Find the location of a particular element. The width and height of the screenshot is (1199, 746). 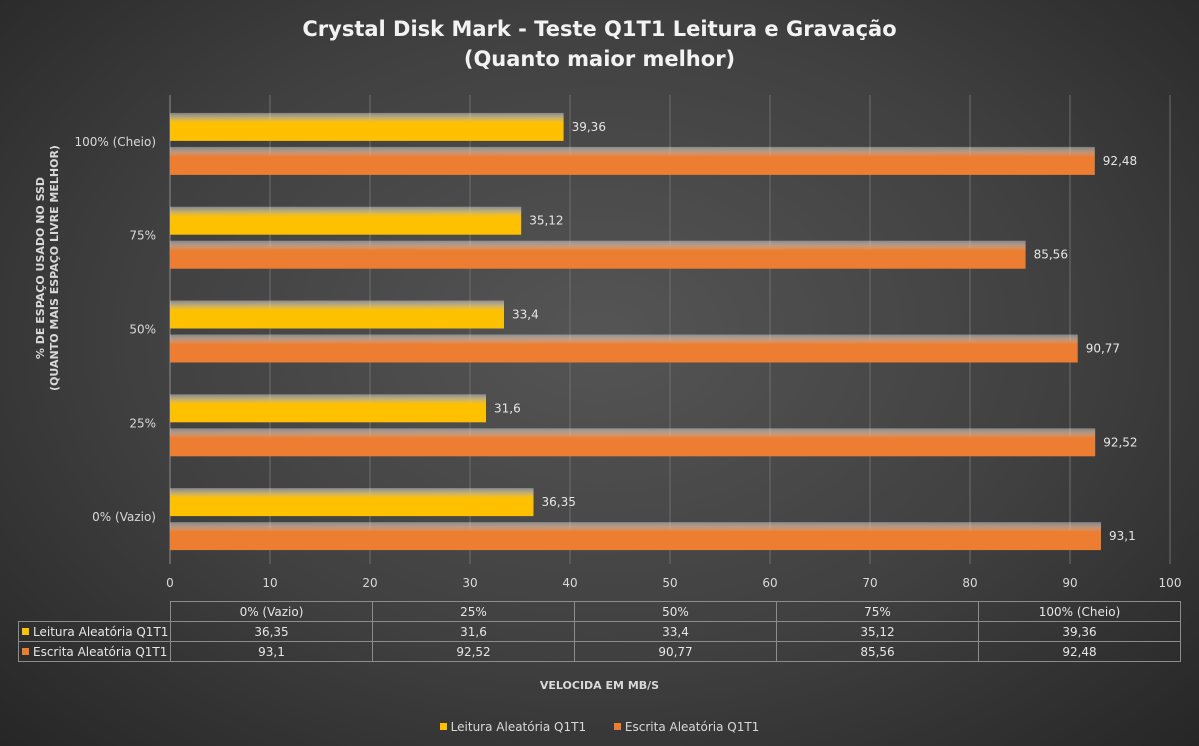

data-table-header: 0% (Vazio) is located at coordinates (271, 611).